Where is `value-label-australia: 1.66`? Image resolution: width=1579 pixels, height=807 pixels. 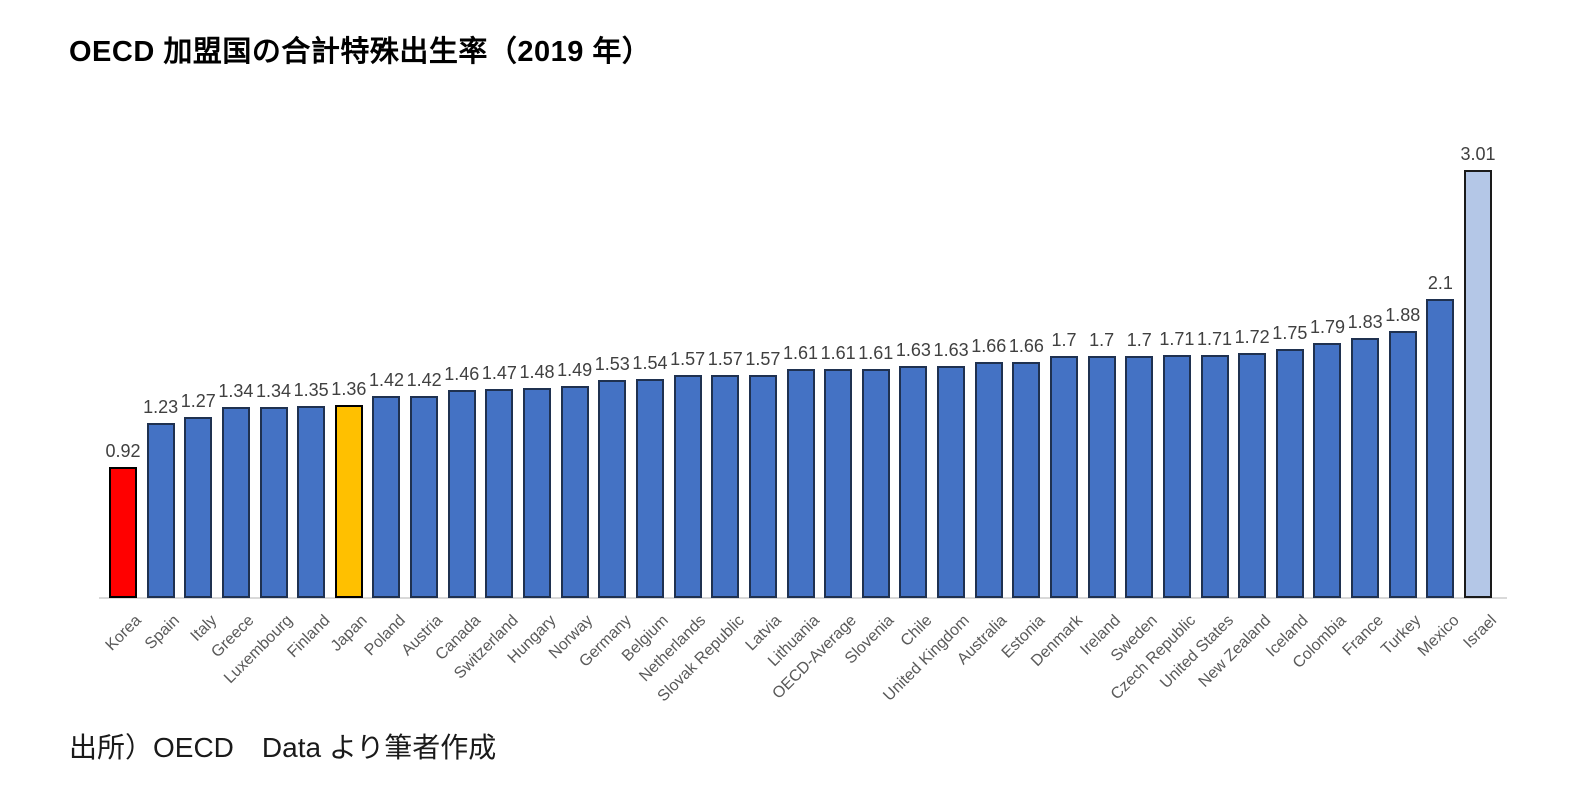 value-label-australia: 1.66 is located at coordinates (989, 346).